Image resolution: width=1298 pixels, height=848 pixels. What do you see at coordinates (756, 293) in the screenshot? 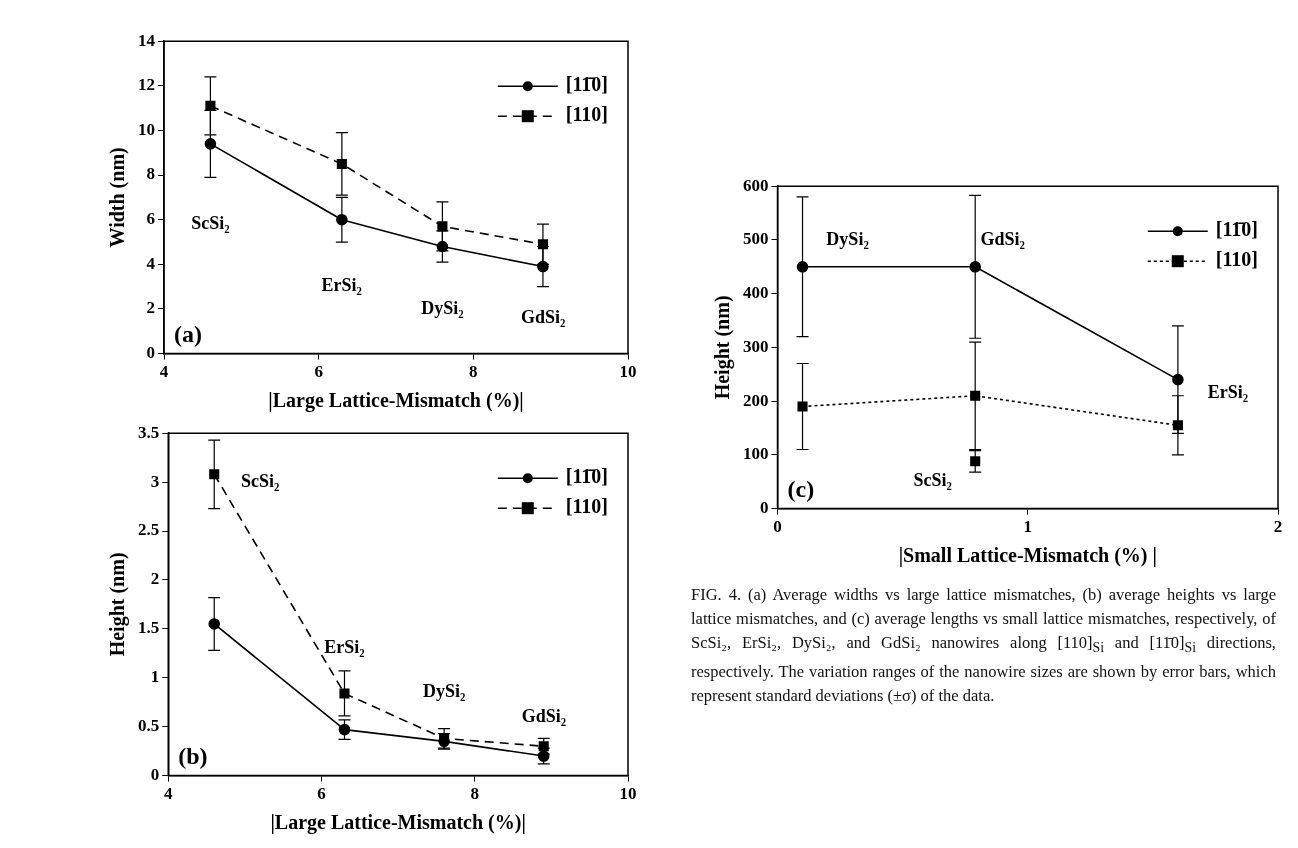
I see `y-tick-label: 400` at bounding box center [756, 293].